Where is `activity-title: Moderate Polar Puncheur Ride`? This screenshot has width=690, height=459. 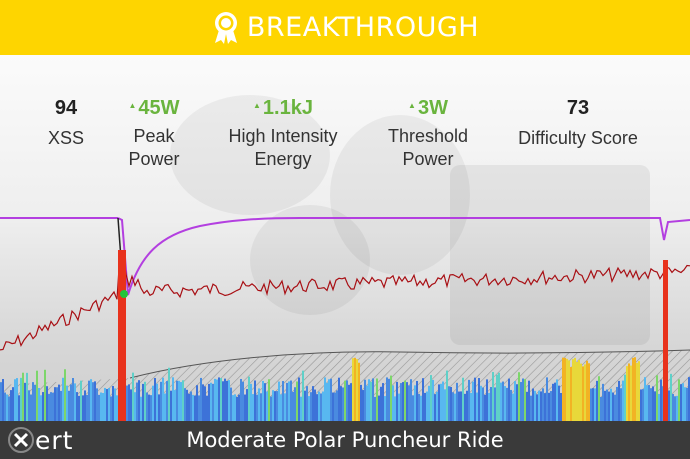 activity-title: Moderate Polar Puncheur Ride is located at coordinates (345, 440).